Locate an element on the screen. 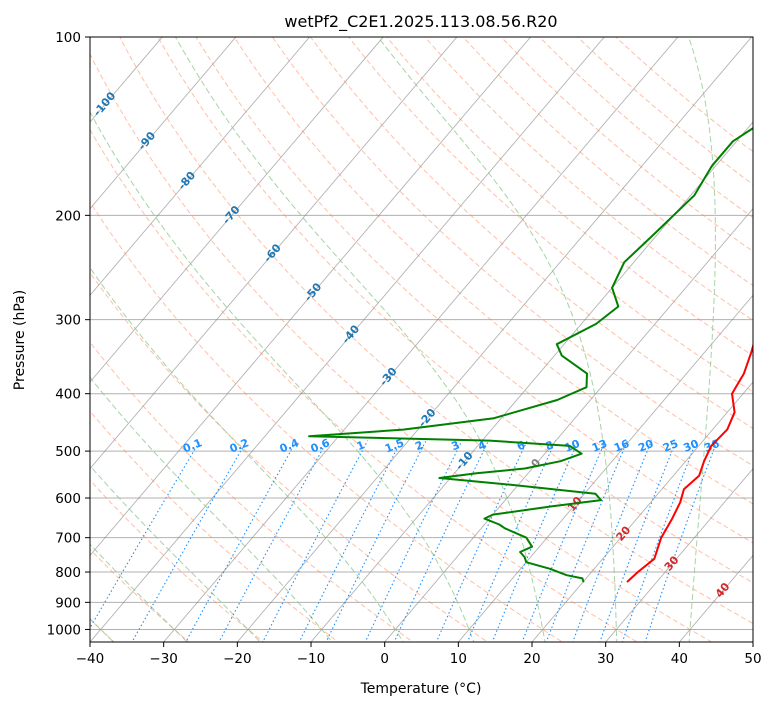 The width and height of the screenshot is (775, 708). x-tick-label: 30 is located at coordinates (605, 659).